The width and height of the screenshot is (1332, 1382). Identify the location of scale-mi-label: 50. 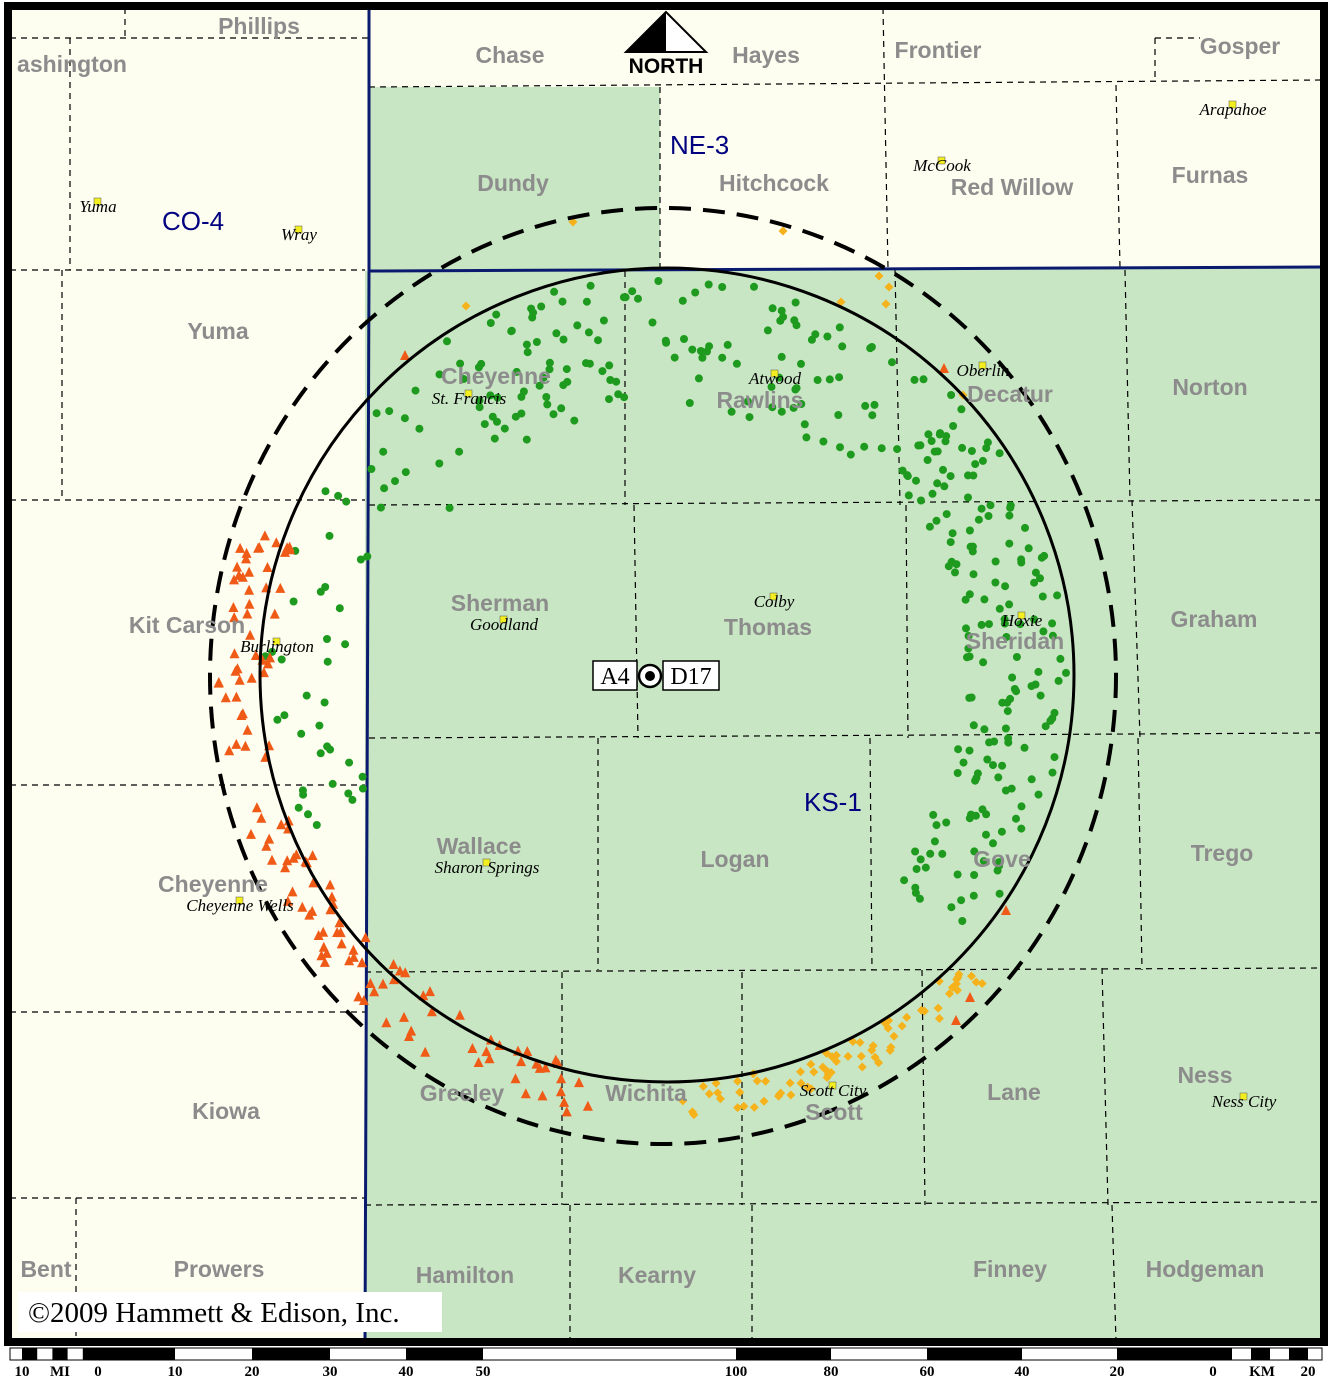
(483, 1372).